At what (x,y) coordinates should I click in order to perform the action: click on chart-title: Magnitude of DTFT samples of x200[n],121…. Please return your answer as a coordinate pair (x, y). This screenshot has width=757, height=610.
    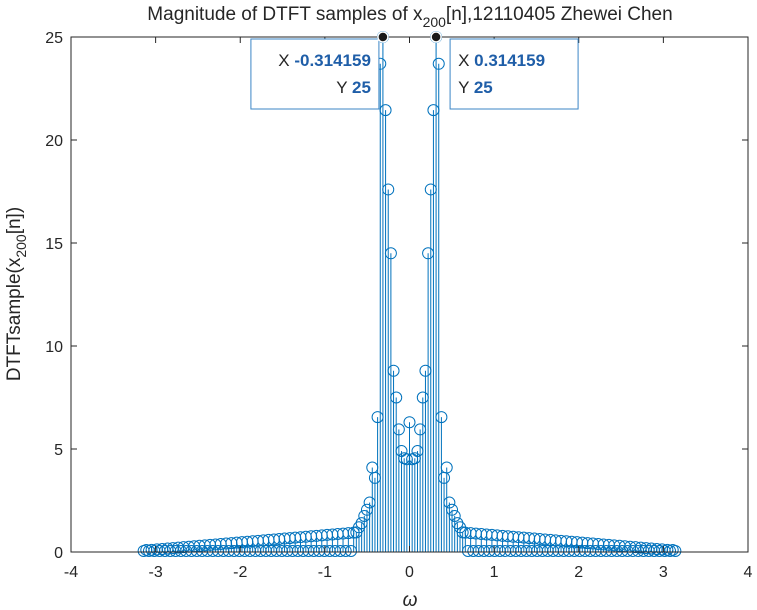
    Looking at the image, I should click on (409, 17).